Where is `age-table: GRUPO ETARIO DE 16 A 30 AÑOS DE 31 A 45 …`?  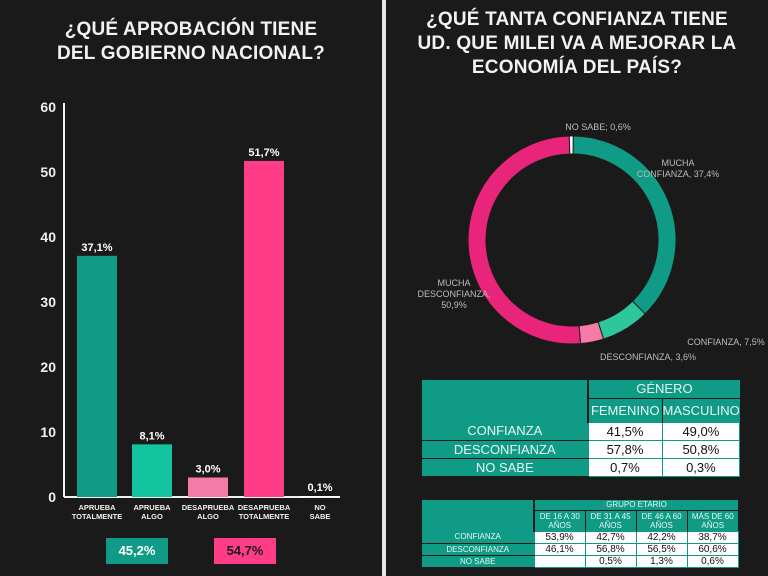 age-table: GRUPO ETARIO DE 16 A 30 AÑOS DE 31 A 45 … is located at coordinates (580, 534).